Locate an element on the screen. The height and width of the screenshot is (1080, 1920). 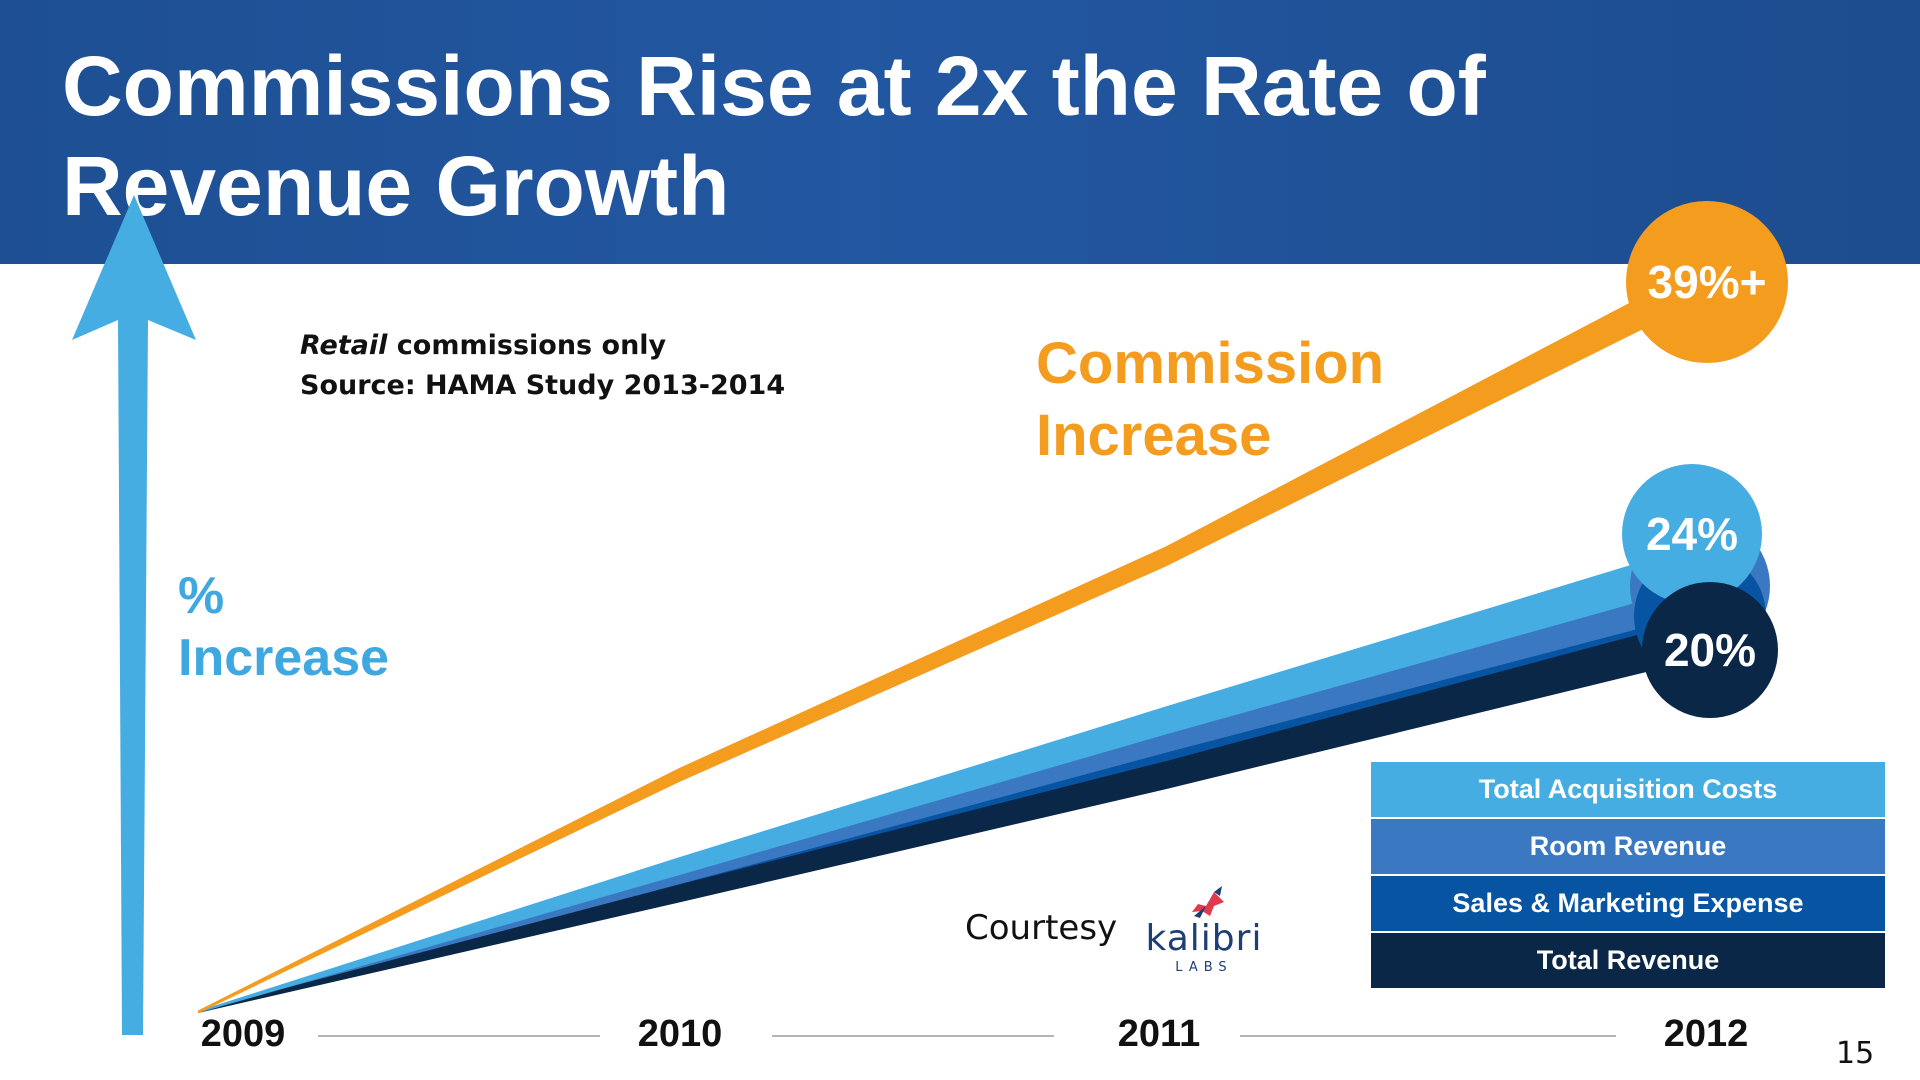
x-tick-2011: 2011 is located at coordinates (1159, 1034).